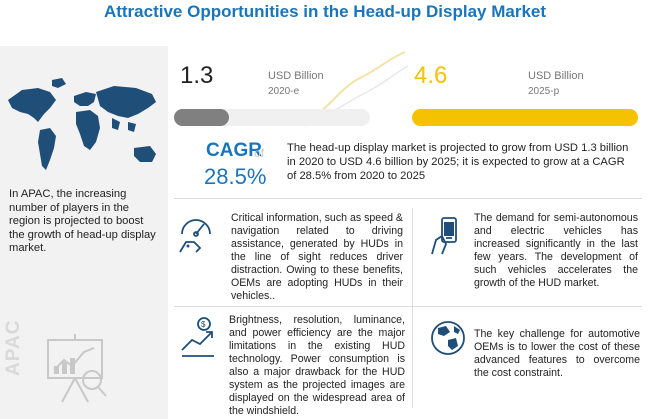  What do you see at coordinates (195, 236) in the screenshot?
I see `speedometer-hand-icon` at bounding box center [195, 236].